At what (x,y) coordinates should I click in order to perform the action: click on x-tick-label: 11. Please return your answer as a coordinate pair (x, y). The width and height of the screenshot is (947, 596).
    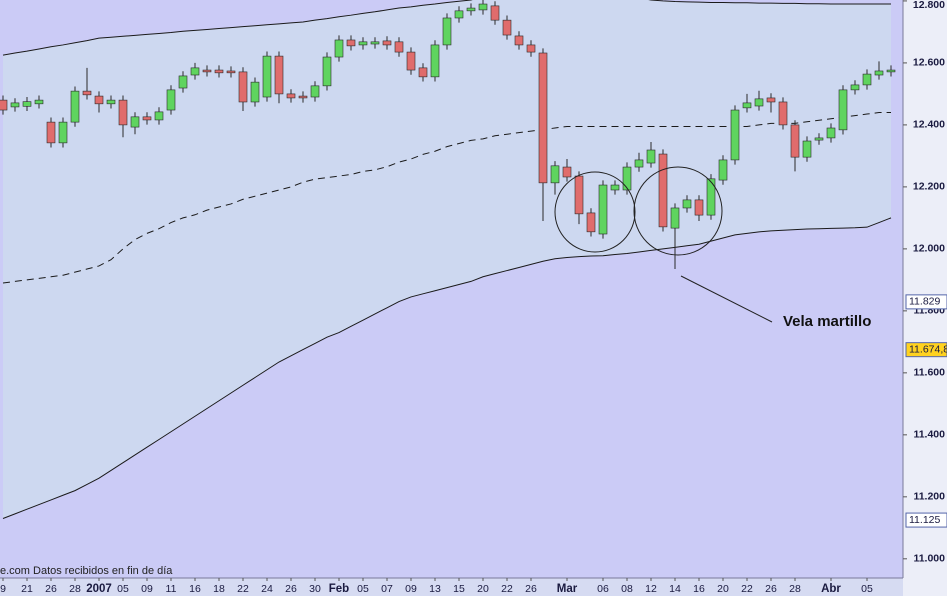
    Looking at the image, I should click on (171, 589).